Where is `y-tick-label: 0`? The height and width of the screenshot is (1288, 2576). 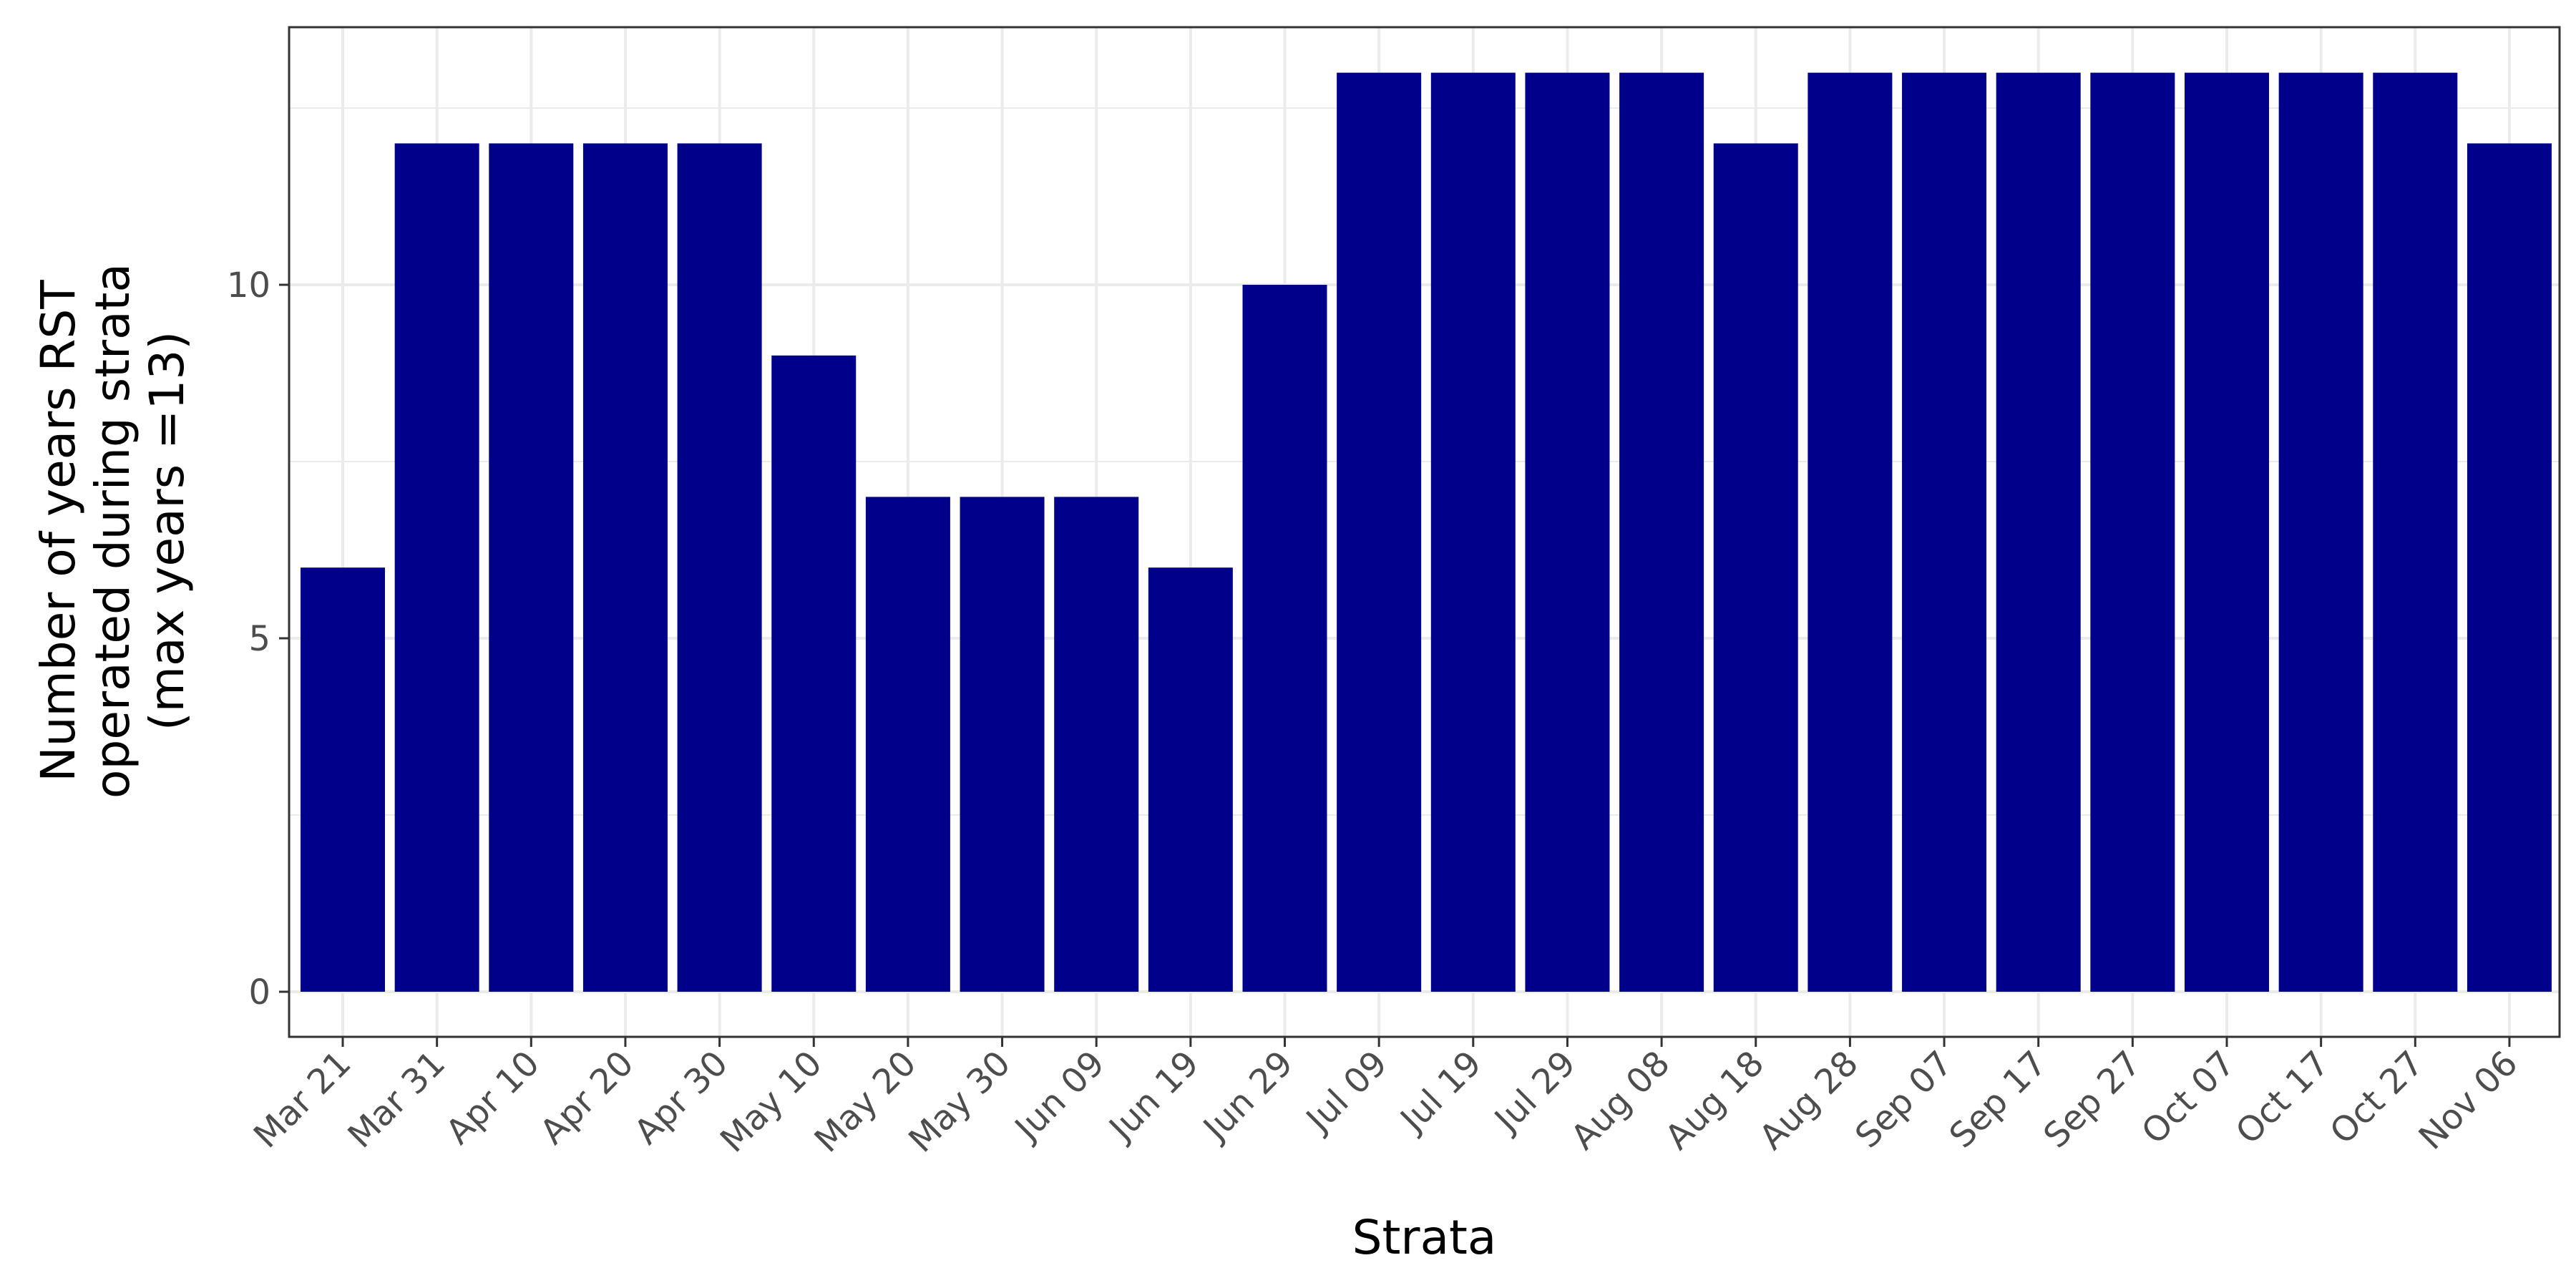
y-tick-label: 0 is located at coordinates (259, 992).